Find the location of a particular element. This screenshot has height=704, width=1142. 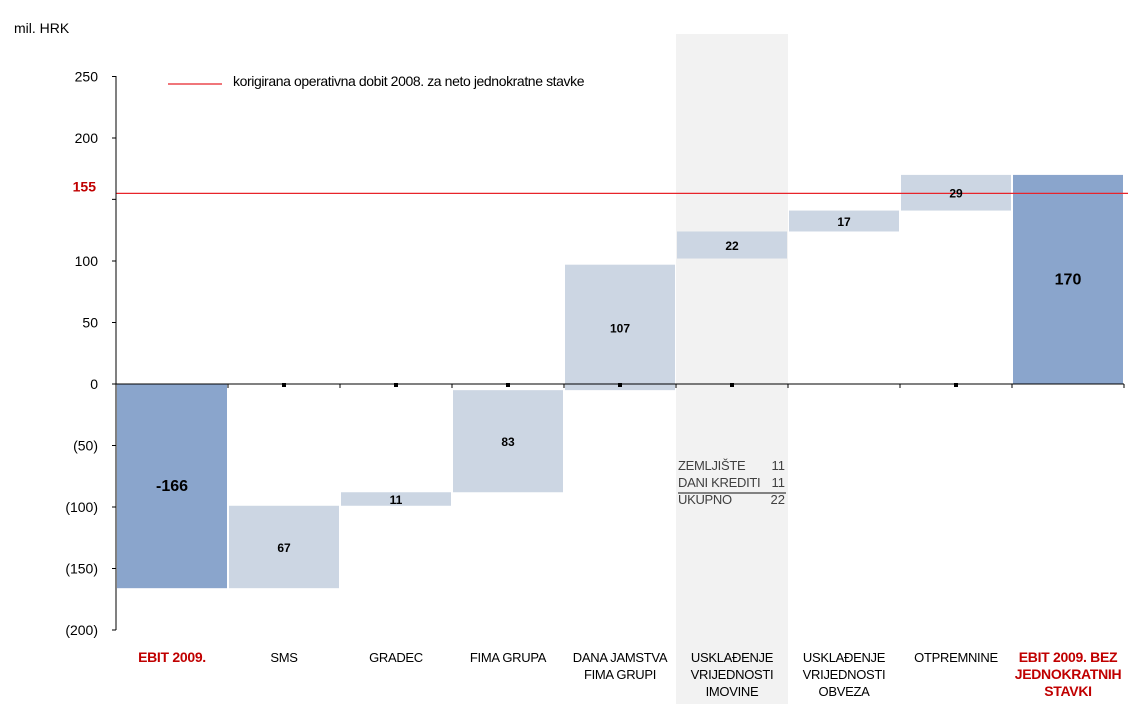

category-label-6-line-0: USKLAĐENJE is located at coordinates (844, 657).